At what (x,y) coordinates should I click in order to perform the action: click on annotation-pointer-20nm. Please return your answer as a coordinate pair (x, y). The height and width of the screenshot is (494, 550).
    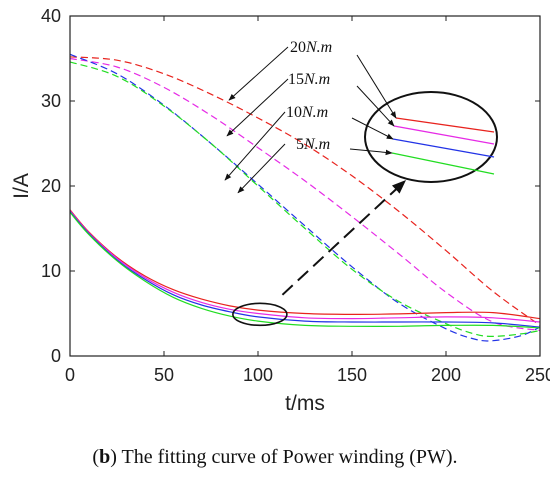
    Looking at the image, I should click on (376, 86).